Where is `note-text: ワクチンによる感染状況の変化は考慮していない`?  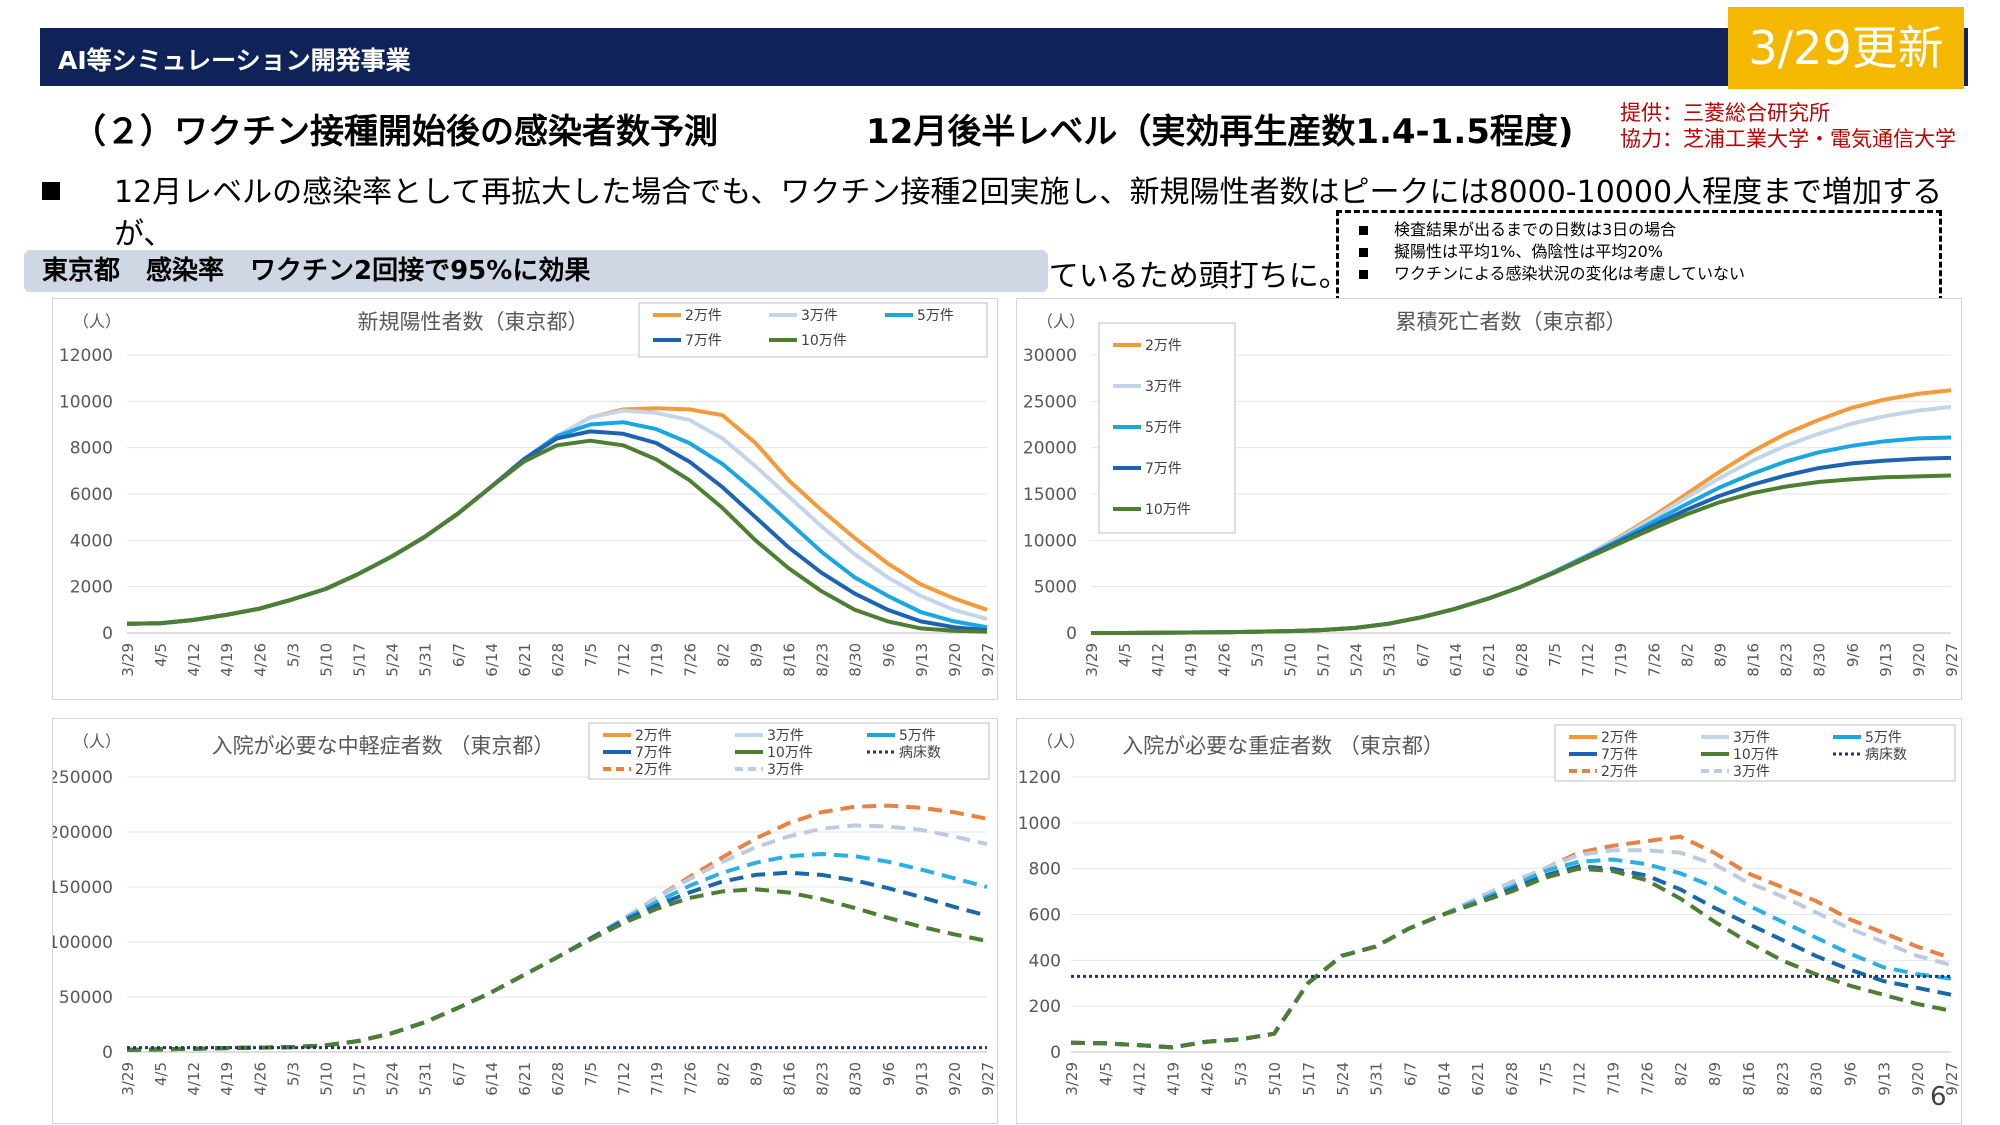 note-text: ワクチンによる感染状況の変化は考慮していない is located at coordinates (1570, 273).